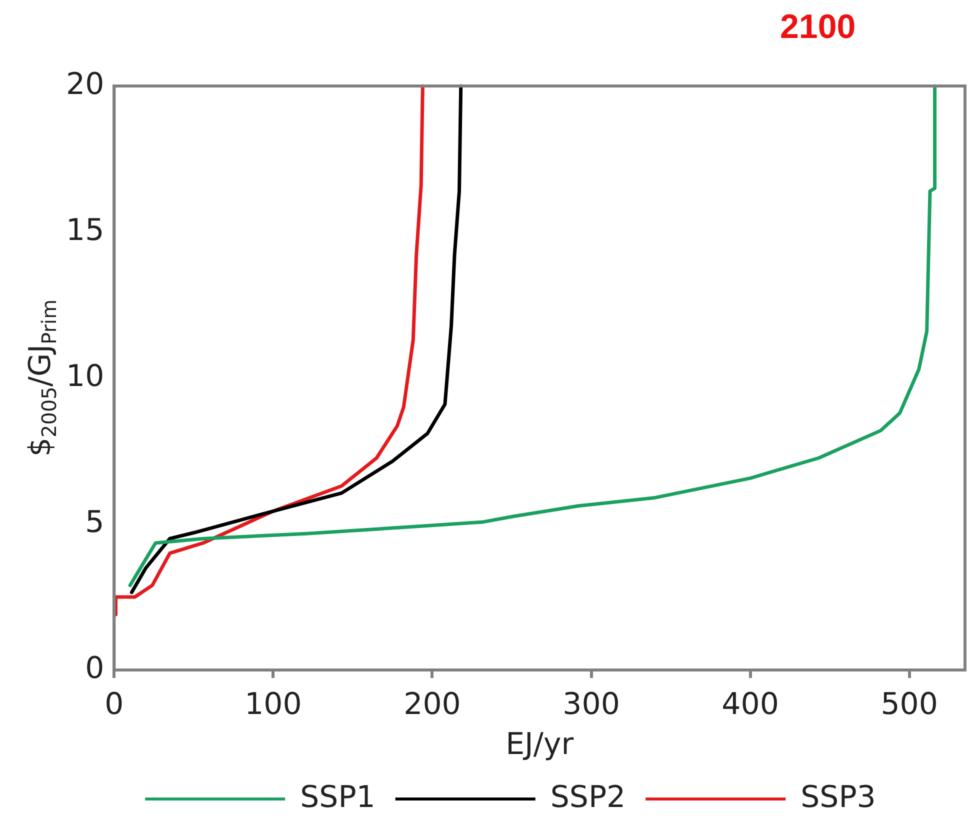 The image size is (970, 828). What do you see at coordinates (432, 704) in the screenshot?
I see `x-tick-label: 200` at bounding box center [432, 704].